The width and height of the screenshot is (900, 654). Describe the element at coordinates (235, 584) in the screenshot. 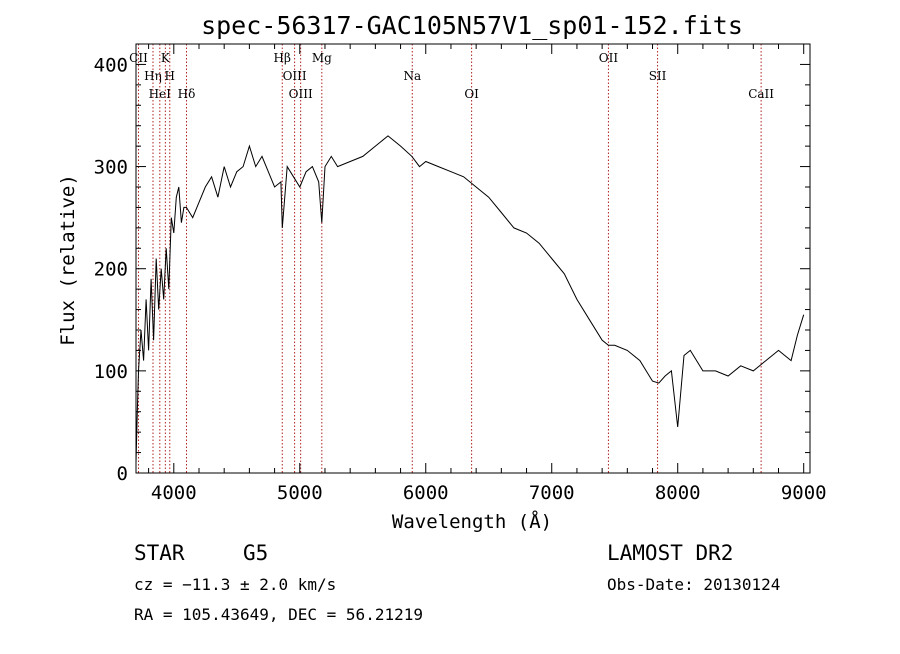

I see `redshift-cz: cz = −11.3 ± 2.0 km/s` at that location.